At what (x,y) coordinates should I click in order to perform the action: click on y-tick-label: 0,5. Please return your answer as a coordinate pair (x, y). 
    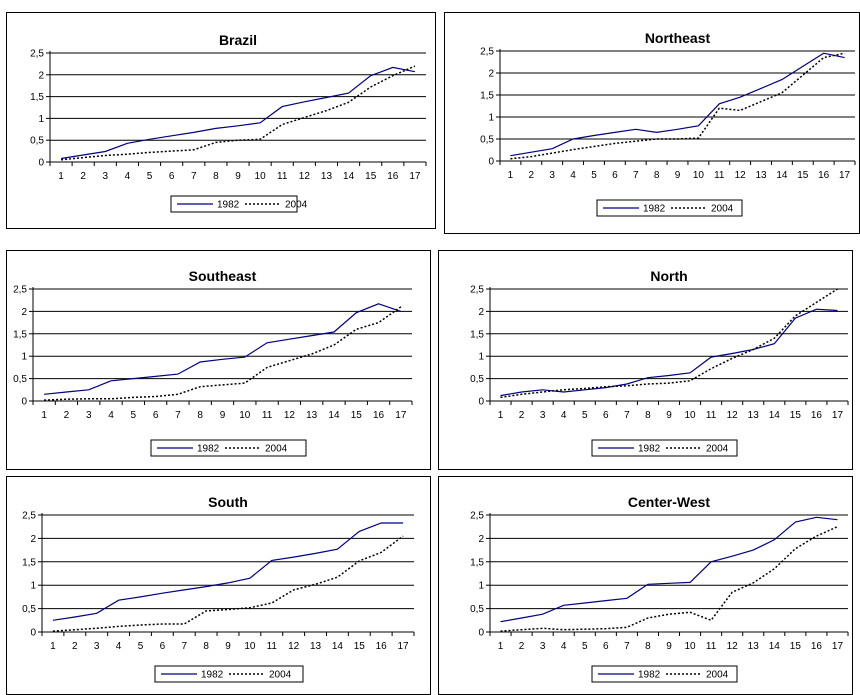
    Looking at the image, I should click on (487, 140).